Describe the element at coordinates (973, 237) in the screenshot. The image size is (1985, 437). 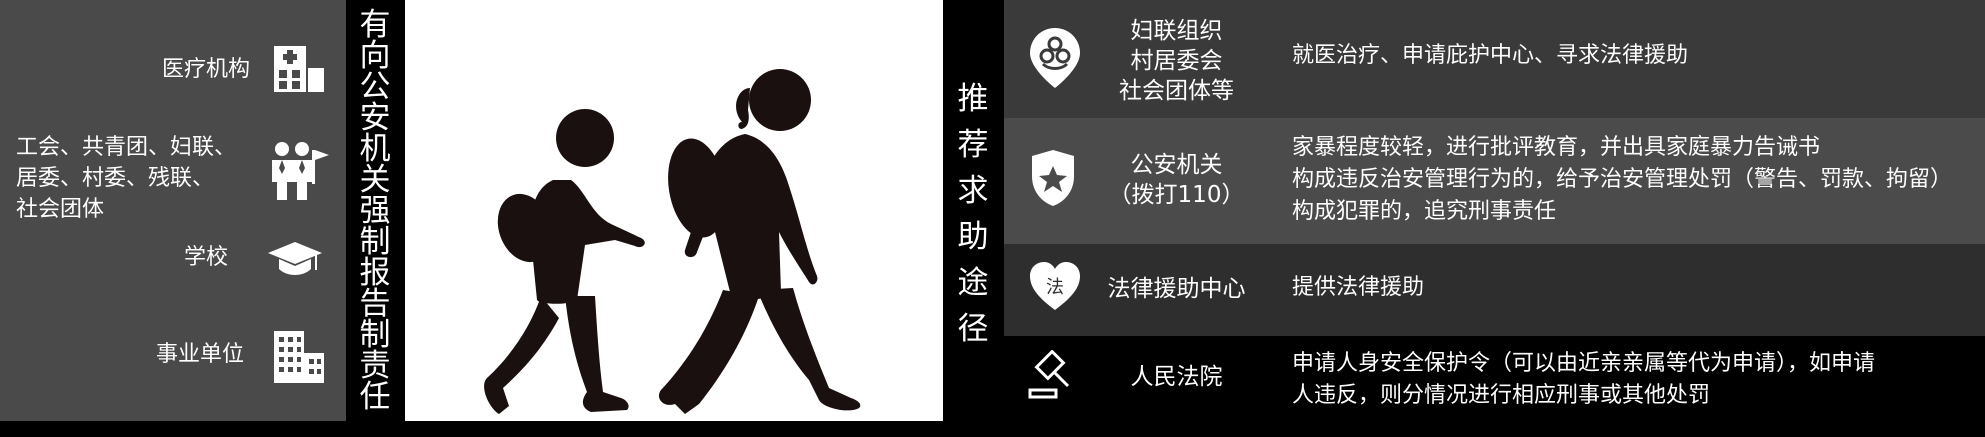
I see `title-char: 助` at that location.